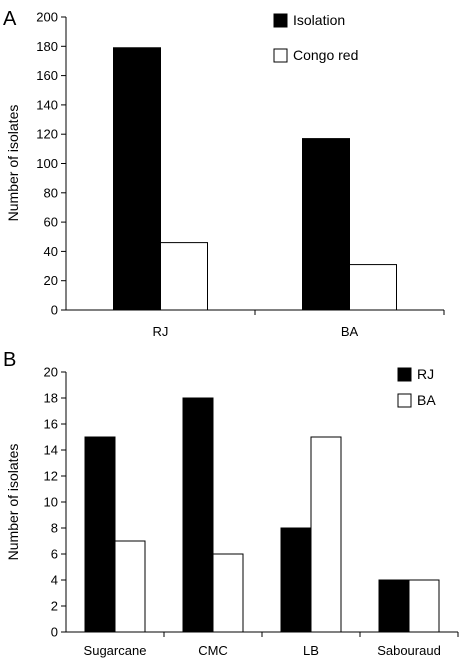  I want to click on legend-label: Congo red, so click(325, 55).